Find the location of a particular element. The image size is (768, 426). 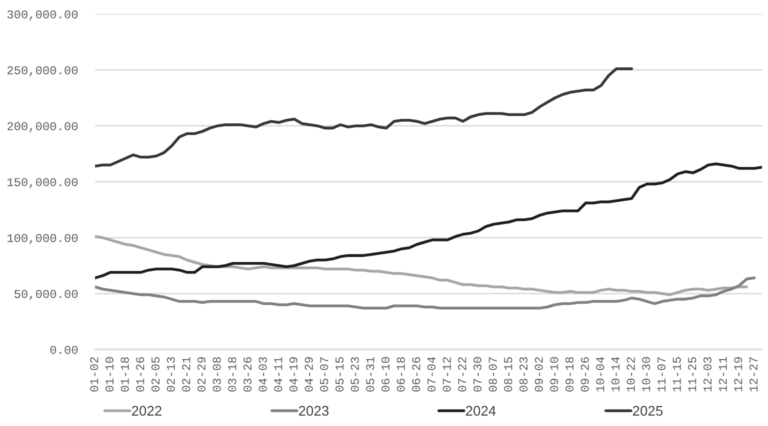

x-tick-label: 06-18 is located at coordinates (400, 374).